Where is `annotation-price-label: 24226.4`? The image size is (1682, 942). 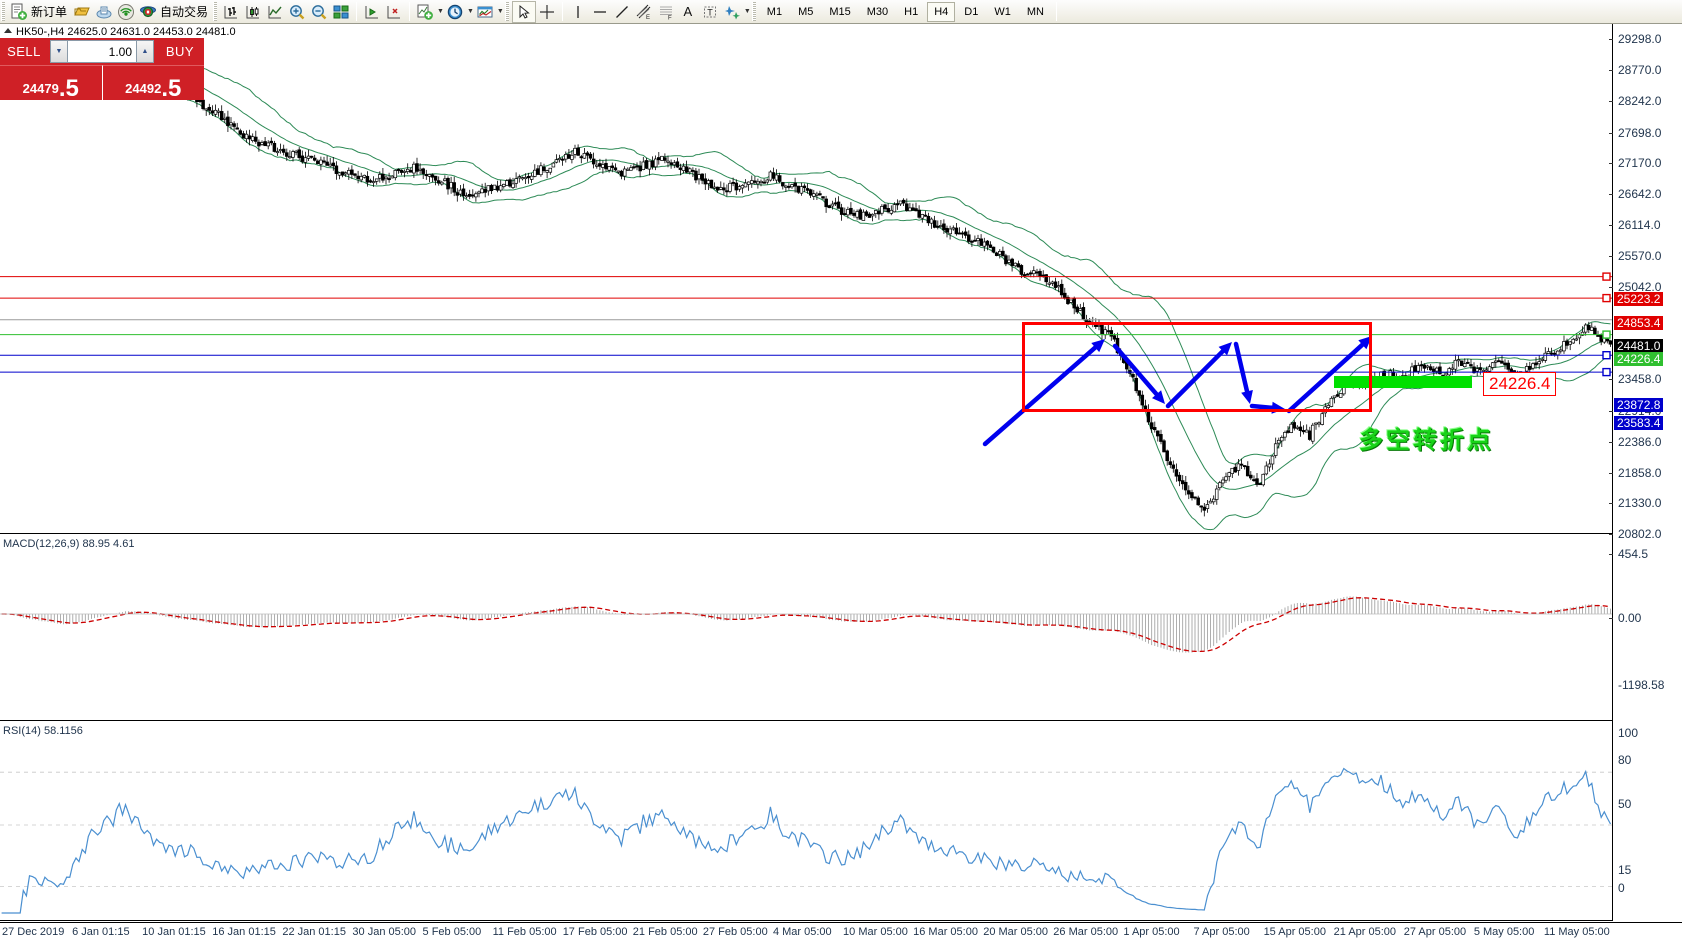 annotation-price-label: 24226.4 is located at coordinates (1520, 384).